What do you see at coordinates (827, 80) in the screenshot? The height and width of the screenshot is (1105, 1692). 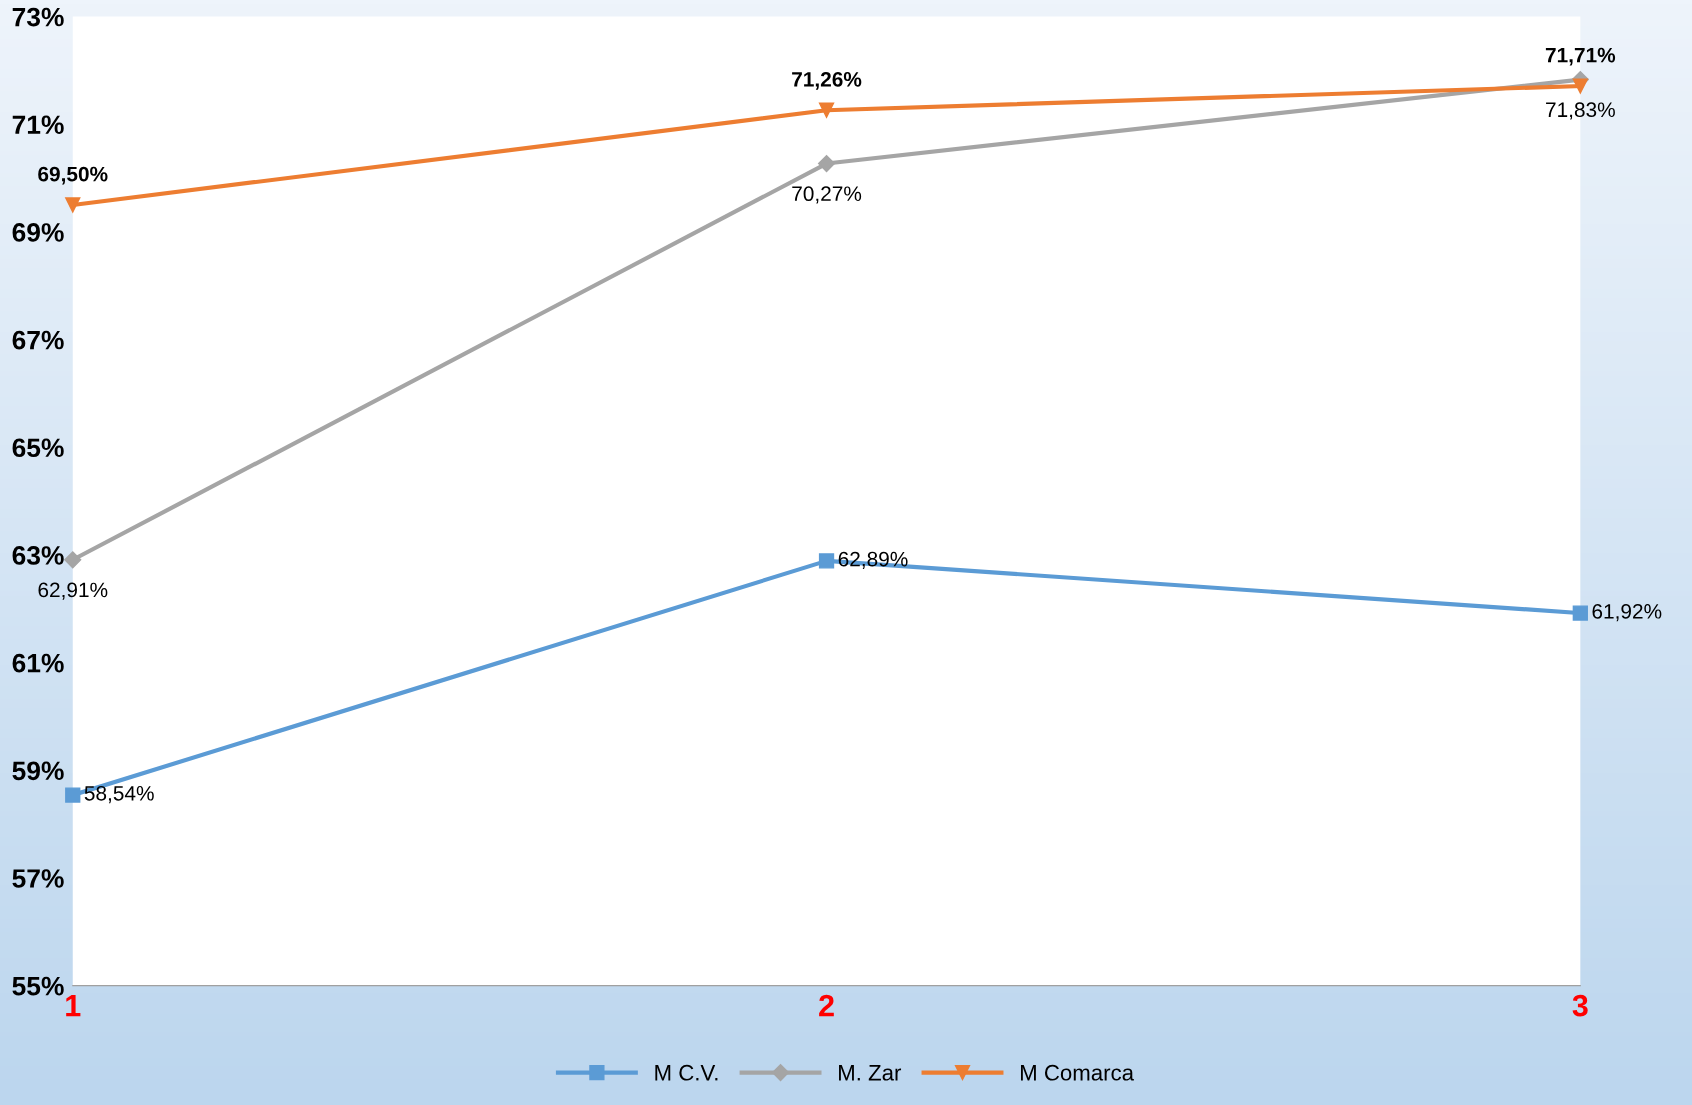 I see `data-label: 71,26%` at bounding box center [827, 80].